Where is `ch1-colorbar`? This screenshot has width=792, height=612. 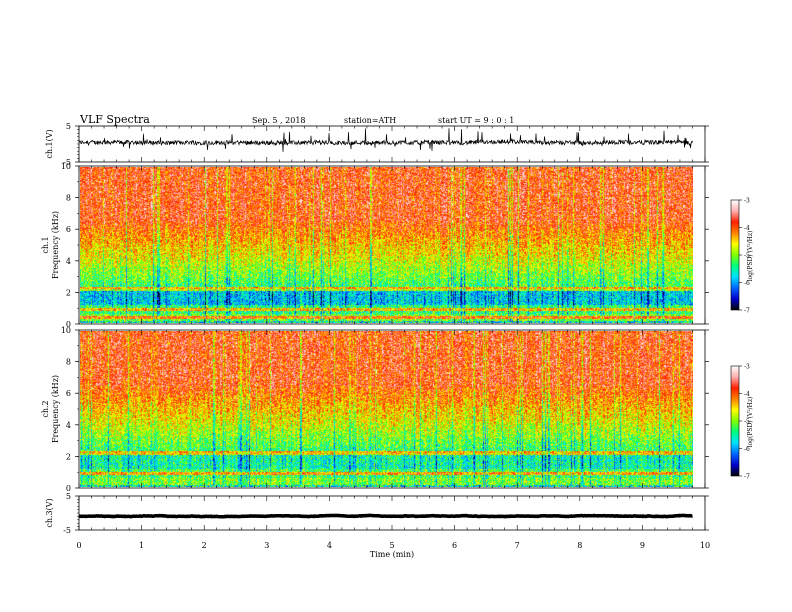
ch1-colorbar is located at coordinates (735, 255).